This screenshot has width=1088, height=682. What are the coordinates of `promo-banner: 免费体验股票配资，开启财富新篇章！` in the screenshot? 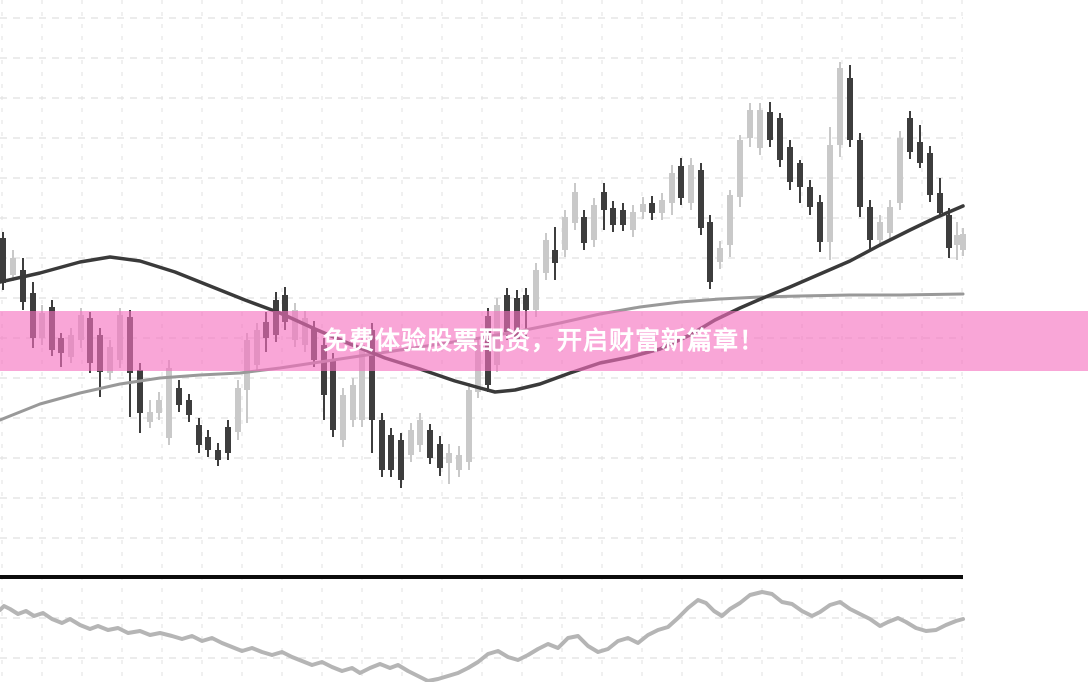 It's located at (544, 341).